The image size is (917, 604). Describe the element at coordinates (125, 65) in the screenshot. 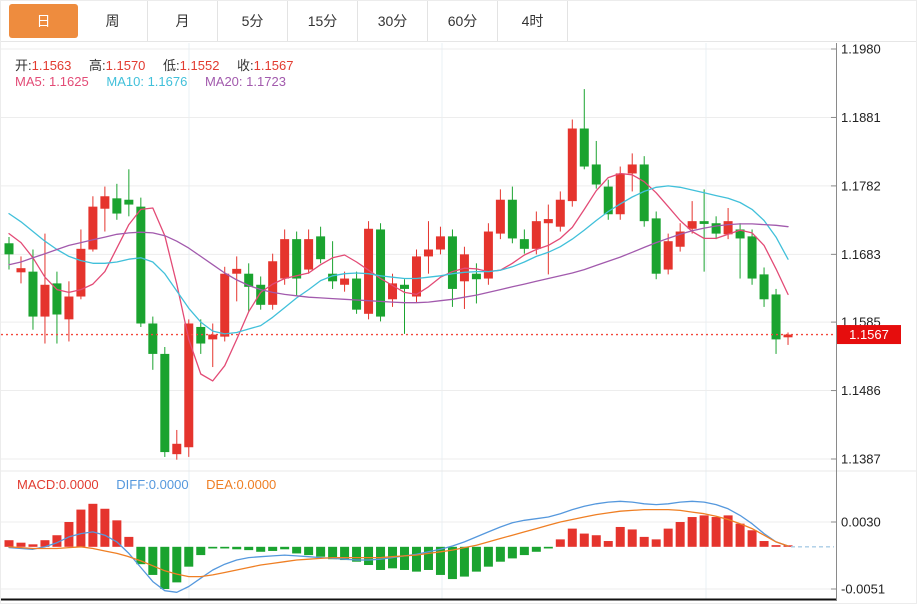

I see `high-value: 1.1570` at that location.